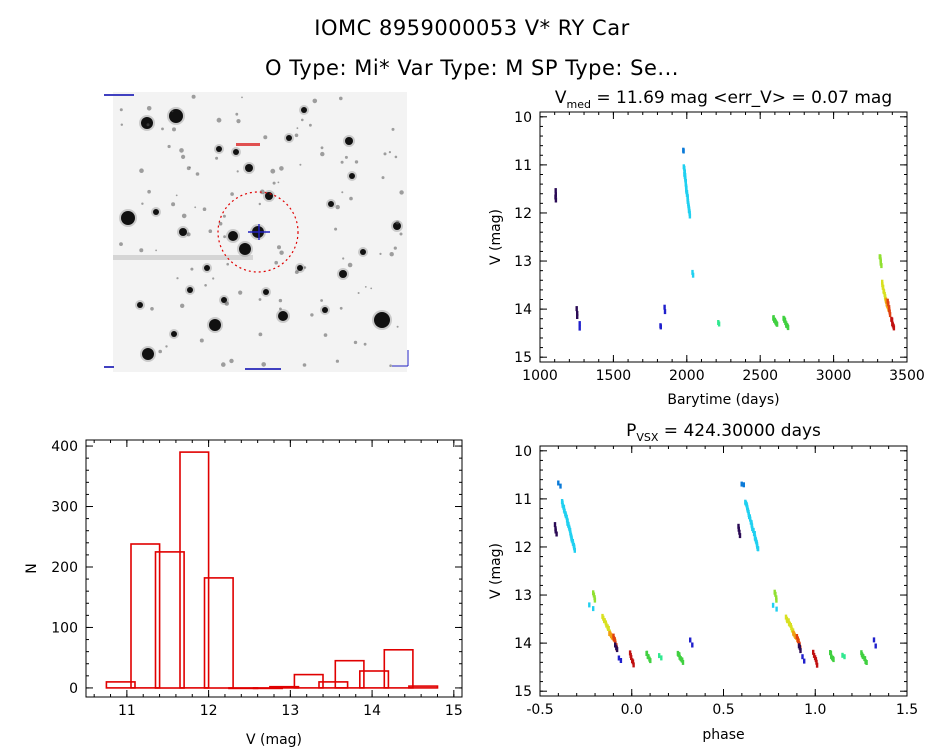  What do you see at coordinates (539, 710) in the screenshot?
I see `x-tick-label: -0.5` at bounding box center [539, 710].